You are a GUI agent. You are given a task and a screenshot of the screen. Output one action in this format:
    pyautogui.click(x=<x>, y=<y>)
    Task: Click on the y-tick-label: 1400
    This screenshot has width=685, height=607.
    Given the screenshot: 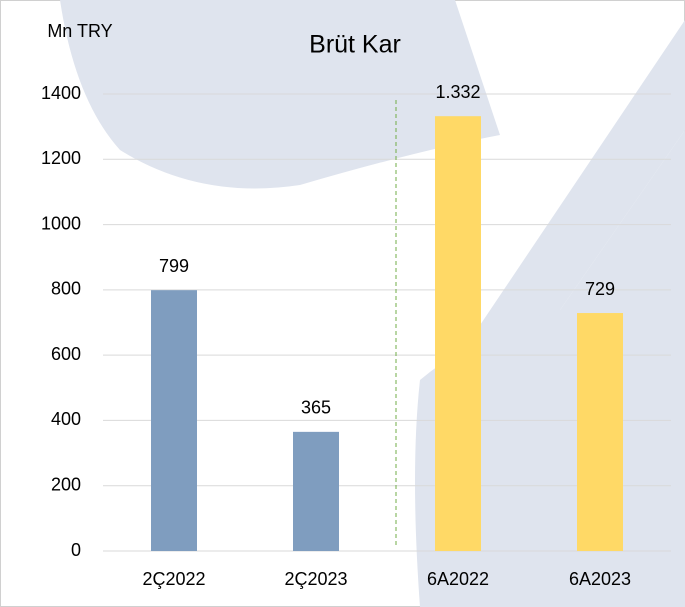 What is the action you would take?
    pyautogui.click(x=61, y=93)
    